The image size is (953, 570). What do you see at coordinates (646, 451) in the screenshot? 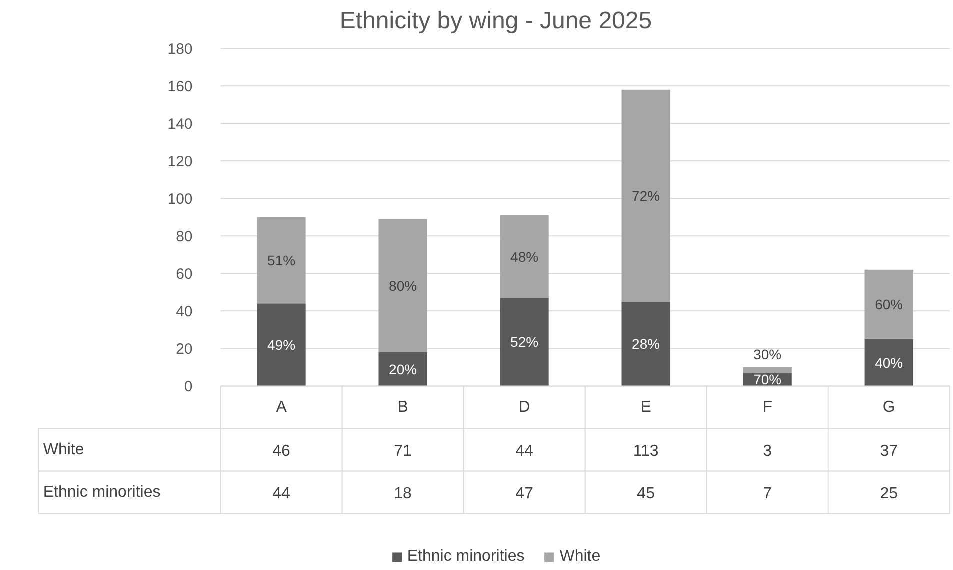
I see `data-label: 113` at bounding box center [646, 451].